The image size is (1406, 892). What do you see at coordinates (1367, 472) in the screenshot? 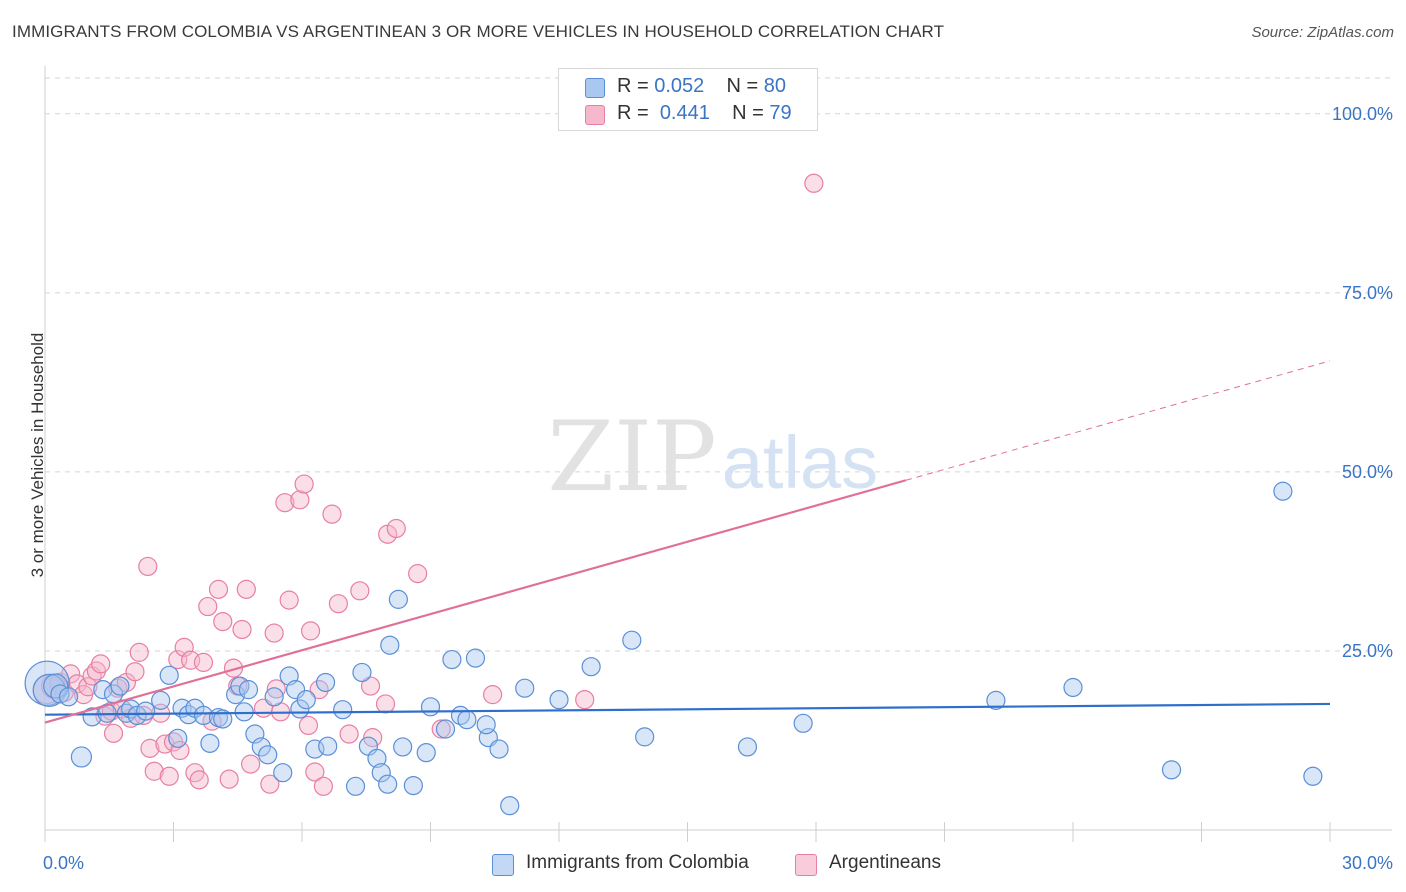
I see `y-tick-label: 50.0%` at bounding box center [1367, 472].